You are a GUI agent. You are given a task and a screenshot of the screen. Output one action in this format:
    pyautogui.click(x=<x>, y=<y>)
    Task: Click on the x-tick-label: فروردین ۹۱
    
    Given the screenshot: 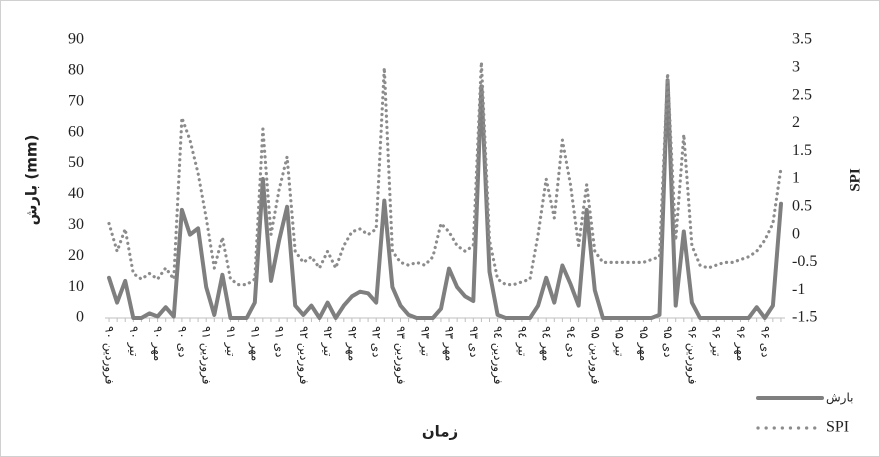 What is the action you would take?
    pyautogui.click(x=206, y=355)
    